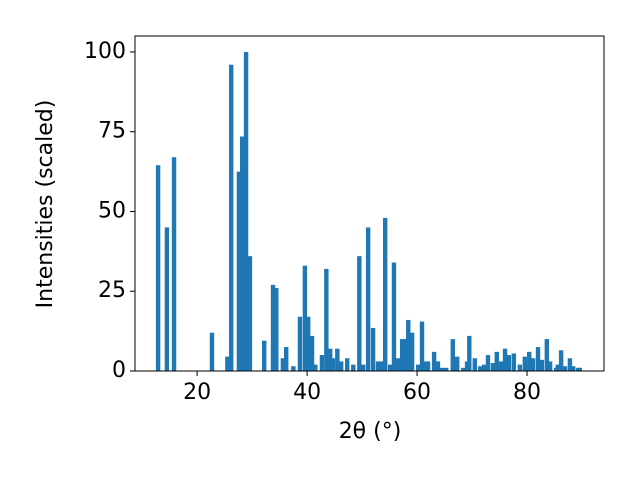  Describe the element at coordinates (45, 204) in the screenshot. I see `y-axis-label: Intensities (scaled)` at that location.